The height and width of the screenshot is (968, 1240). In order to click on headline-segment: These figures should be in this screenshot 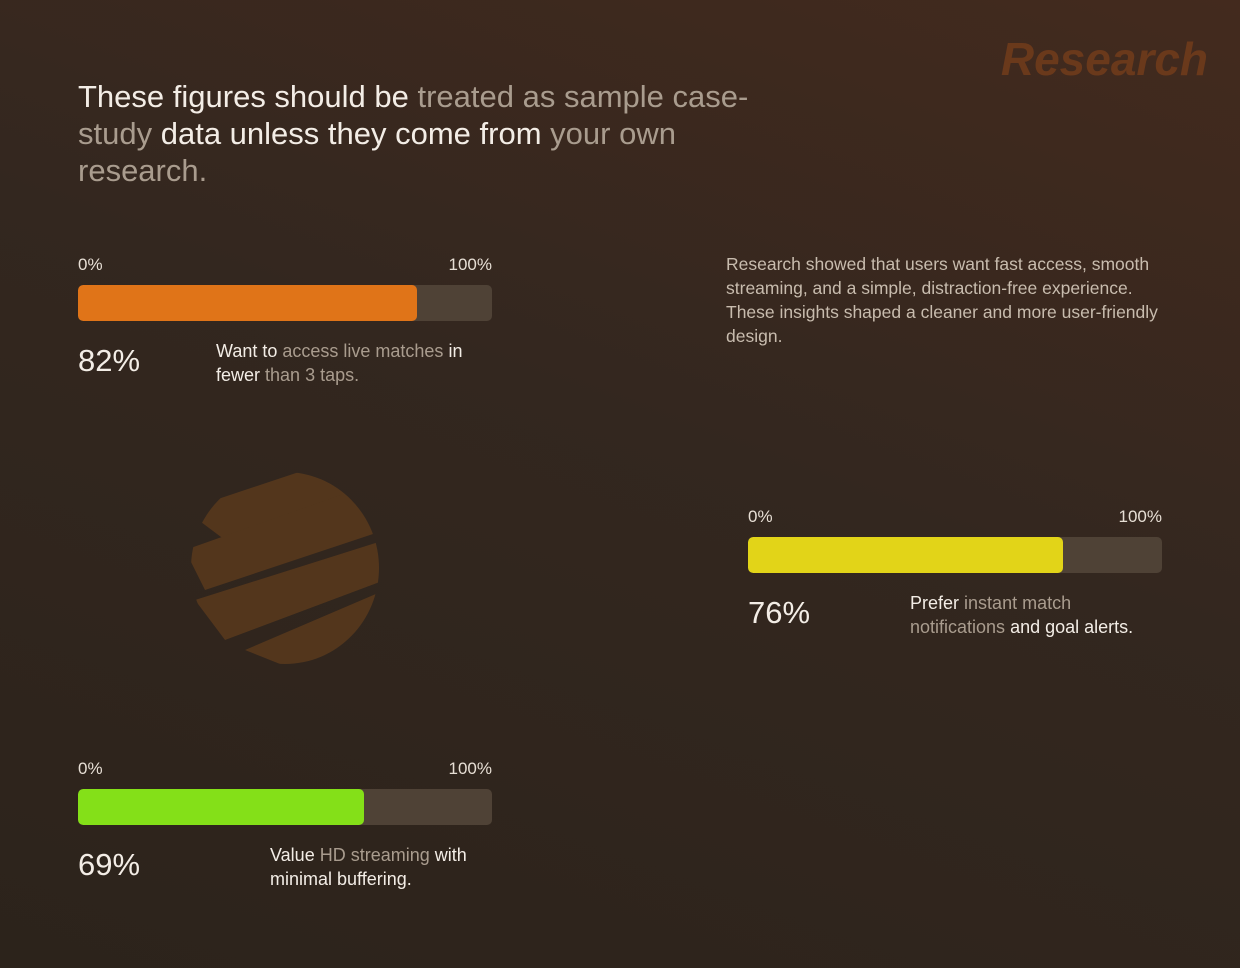, I will do `click(243, 96)`.